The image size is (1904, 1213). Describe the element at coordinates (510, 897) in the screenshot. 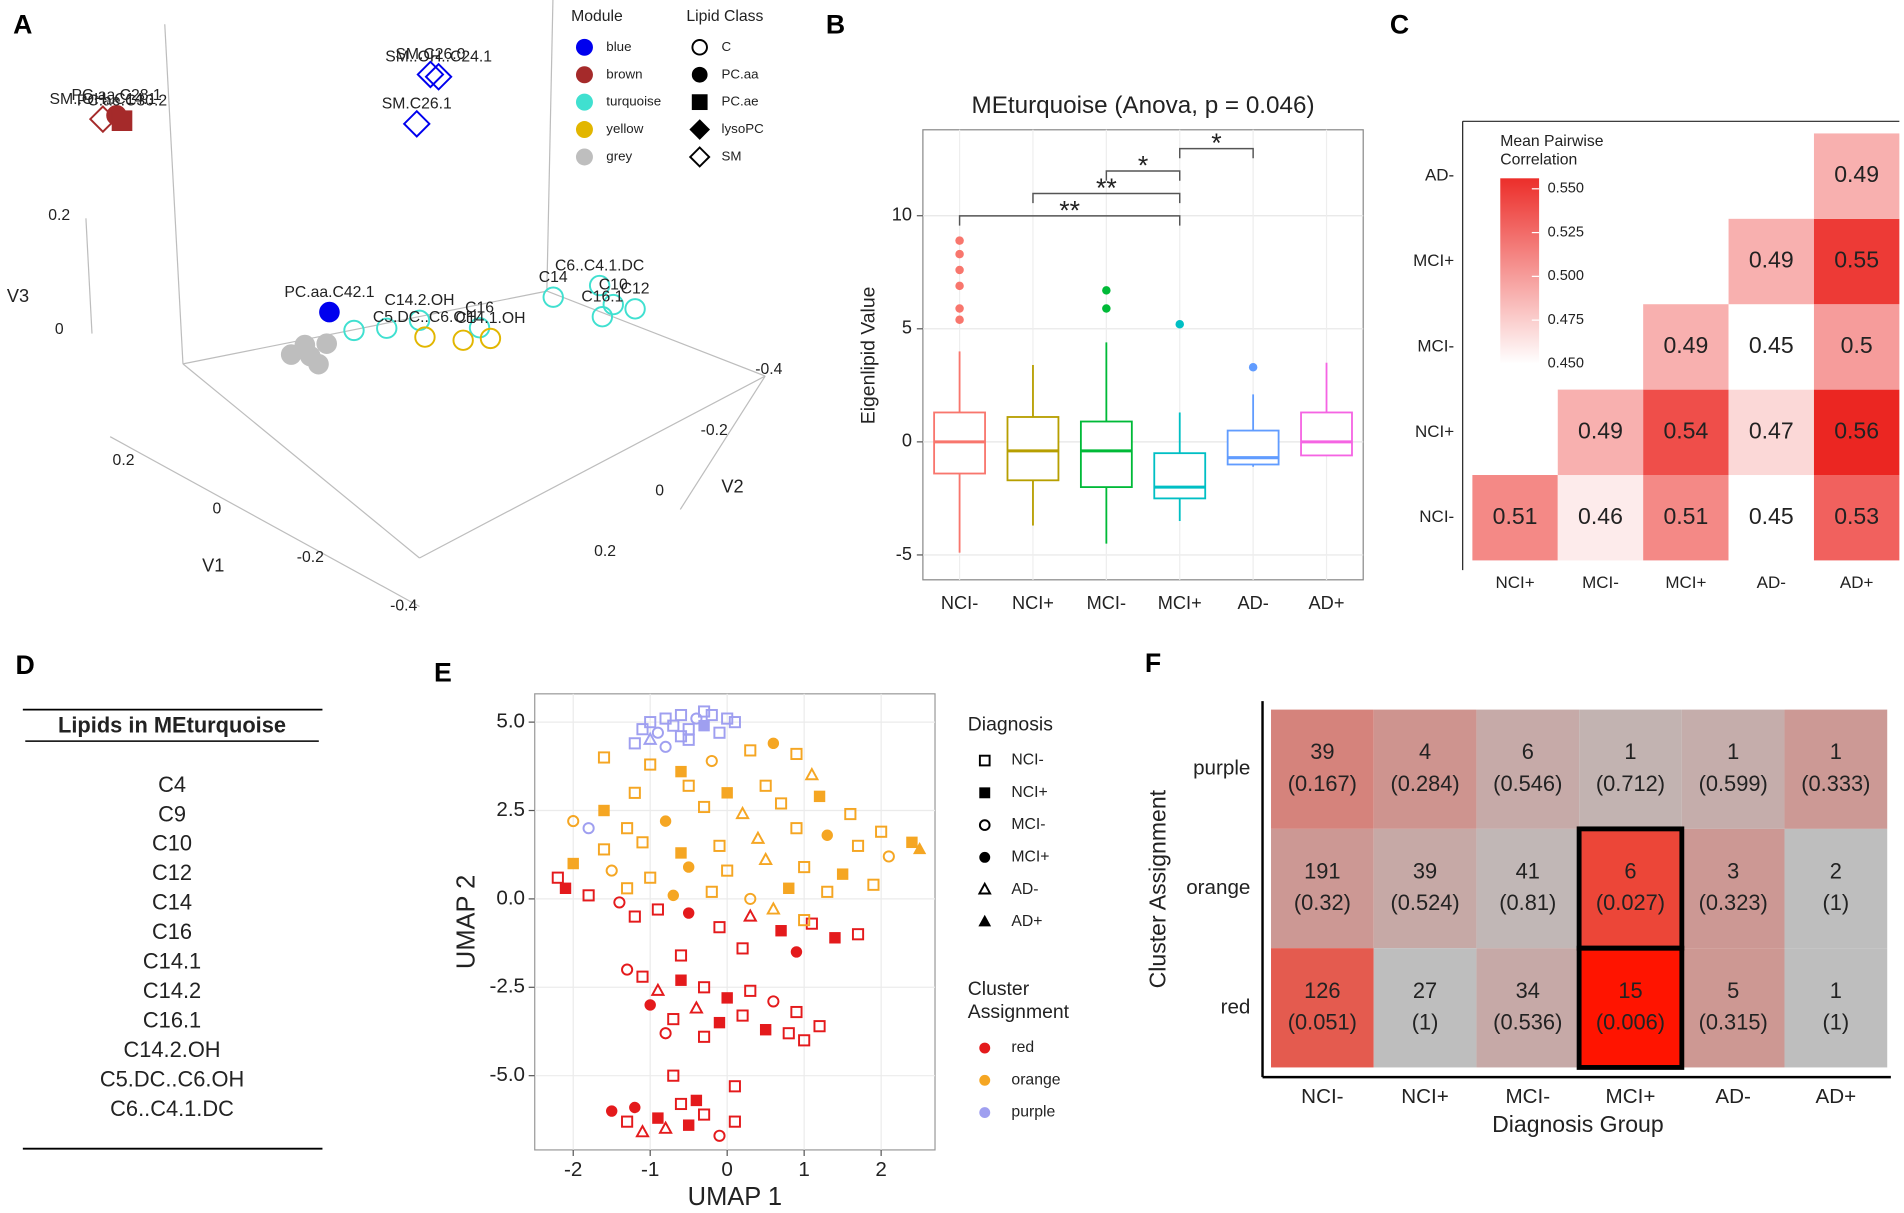

I see `y-tick-label: 0.0` at that location.